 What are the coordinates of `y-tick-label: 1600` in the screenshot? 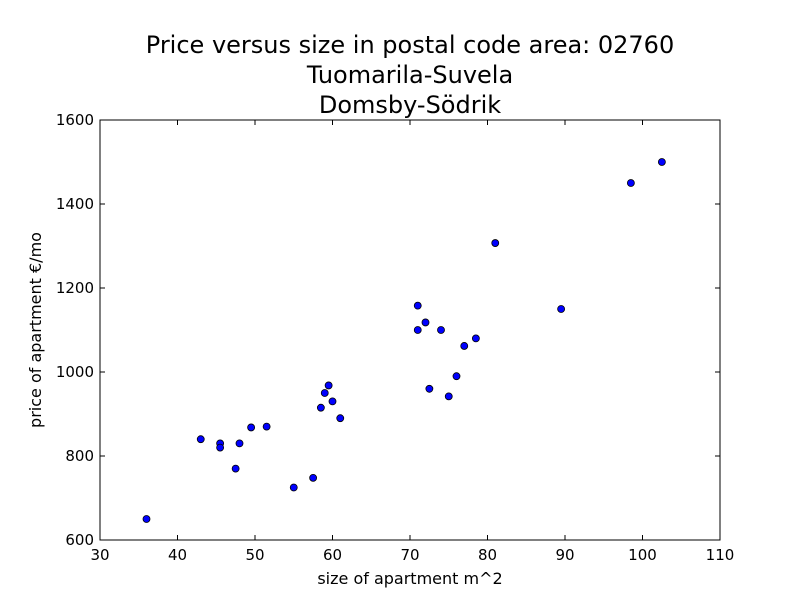 It's located at (75, 120).